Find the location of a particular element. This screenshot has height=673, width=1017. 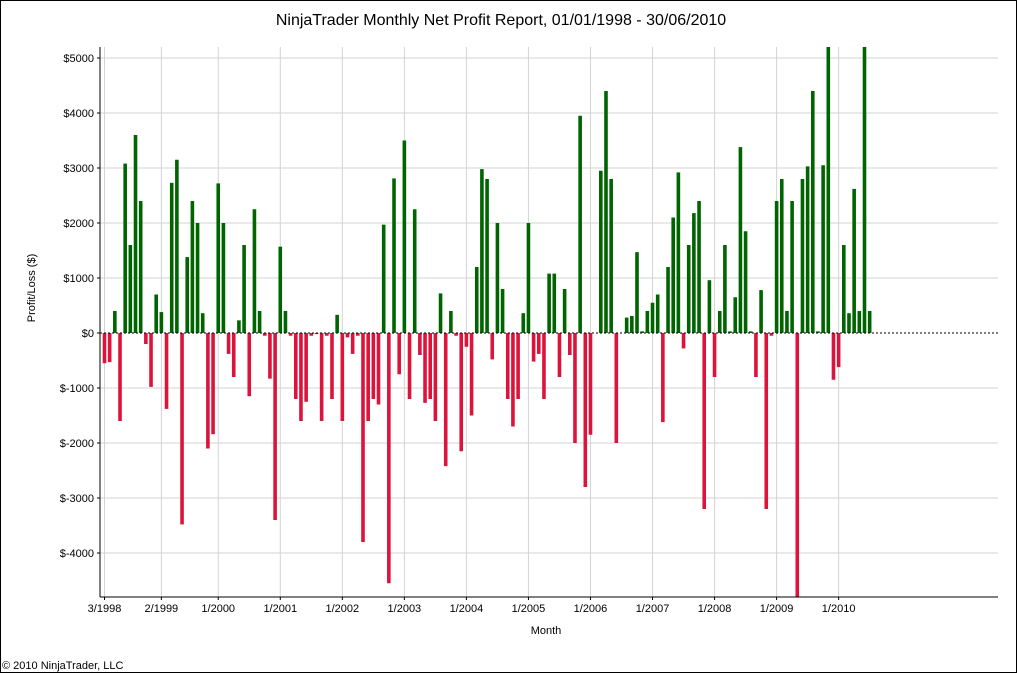

x-tick-label: 1/2010 is located at coordinates (839, 609).